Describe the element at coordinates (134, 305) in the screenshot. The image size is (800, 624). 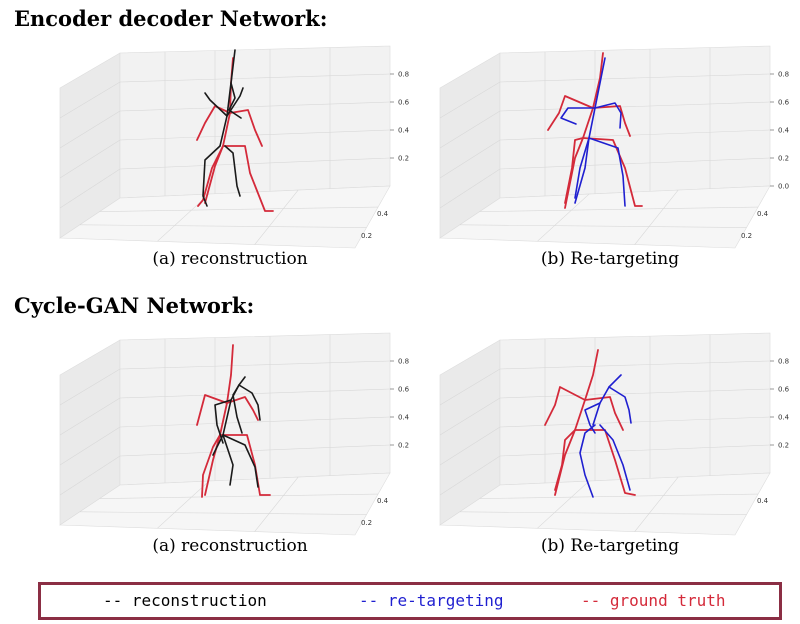
I see `section-heading-cycle-gan: Cycle-GAN Network:` at that location.